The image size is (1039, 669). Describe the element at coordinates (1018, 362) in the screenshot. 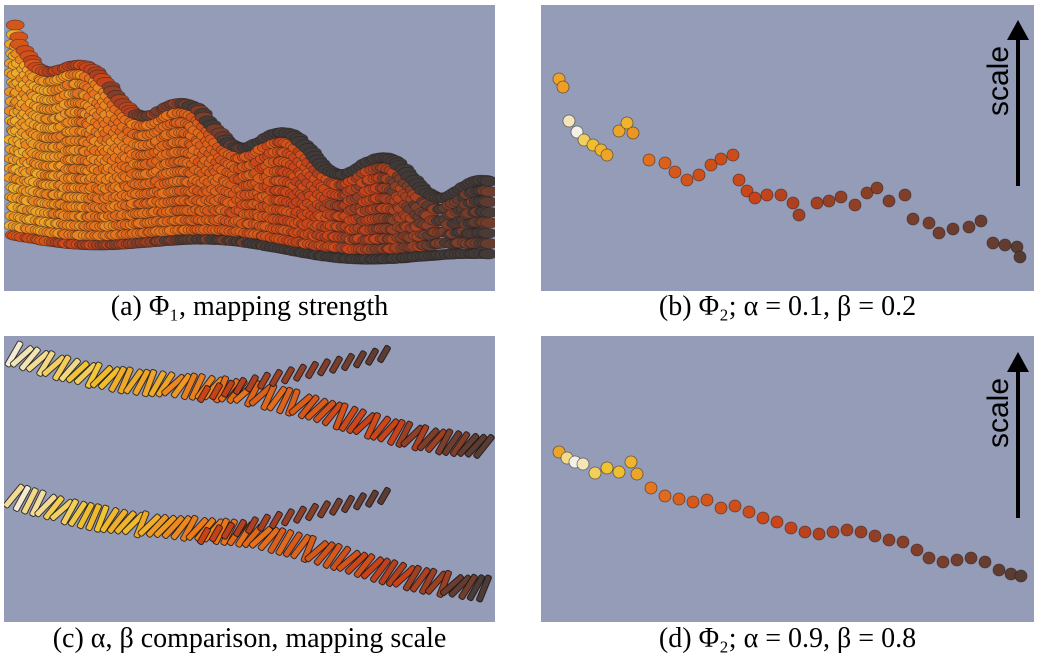

I see `arrow-up-icon` at that location.